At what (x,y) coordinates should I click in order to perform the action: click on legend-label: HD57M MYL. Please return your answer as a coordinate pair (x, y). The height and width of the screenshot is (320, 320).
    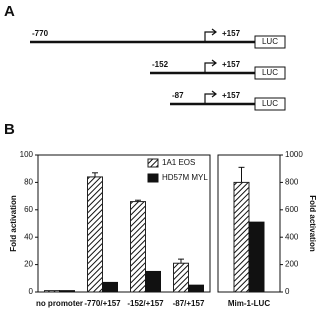
    Looking at the image, I should click on (185, 177).